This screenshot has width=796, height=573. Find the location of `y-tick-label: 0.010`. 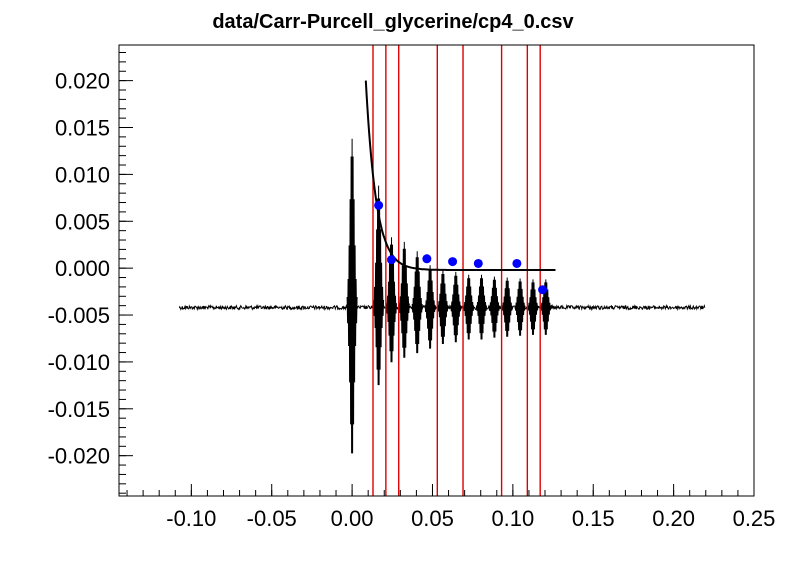

y-tick-label: 0.010 is located at coordinates (82, 174).